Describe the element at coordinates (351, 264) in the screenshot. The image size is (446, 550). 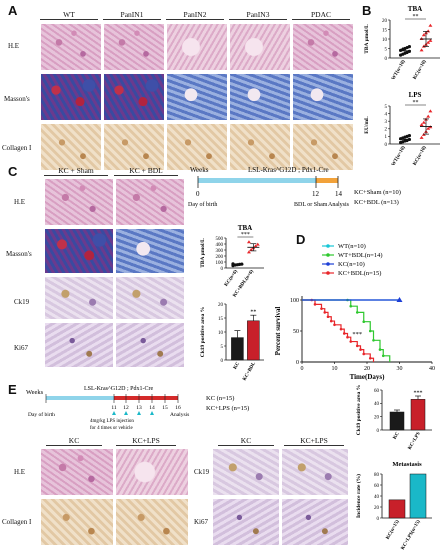
I see `legend-label: KC(n=10)` at that location.